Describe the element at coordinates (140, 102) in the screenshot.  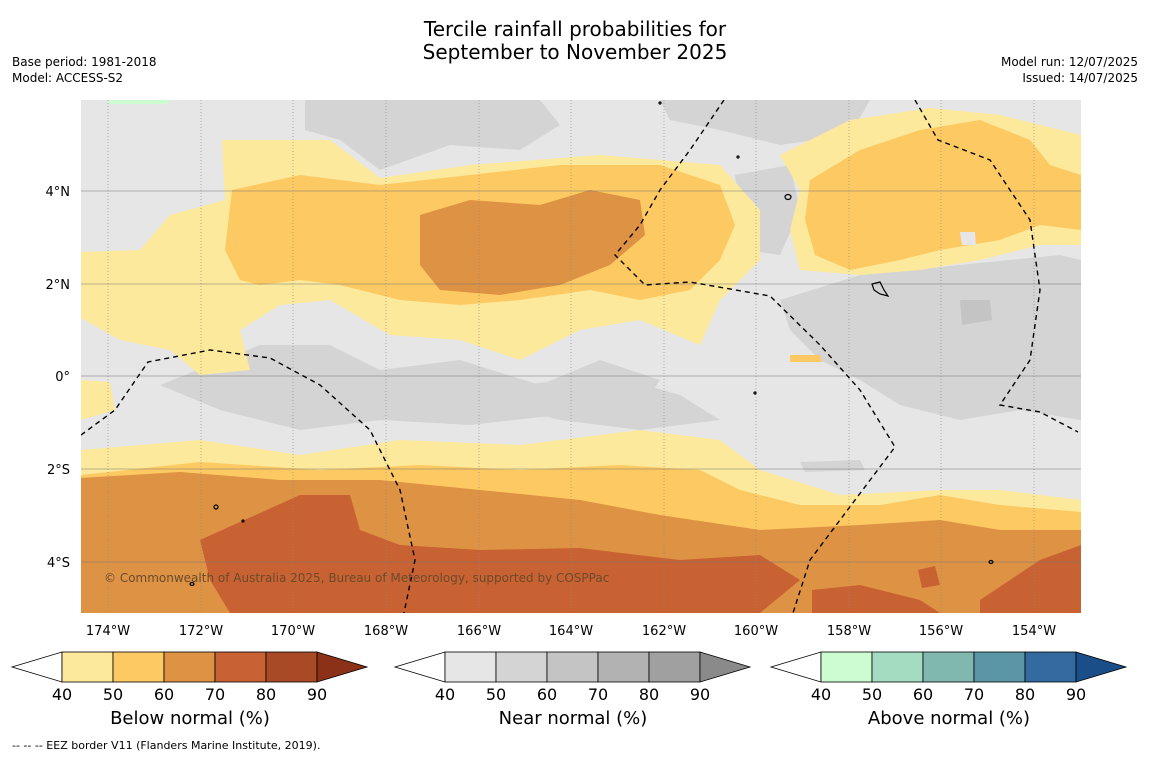
I see `above-normal-40-patch` at that location.